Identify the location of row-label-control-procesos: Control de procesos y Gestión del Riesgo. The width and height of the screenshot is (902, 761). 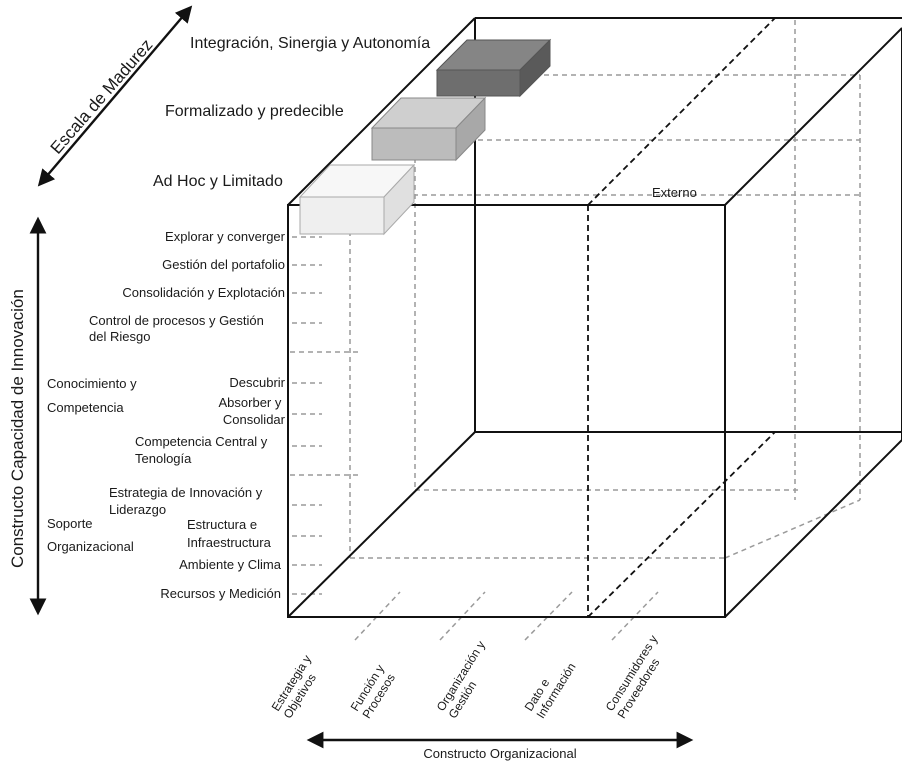
(178, 328).